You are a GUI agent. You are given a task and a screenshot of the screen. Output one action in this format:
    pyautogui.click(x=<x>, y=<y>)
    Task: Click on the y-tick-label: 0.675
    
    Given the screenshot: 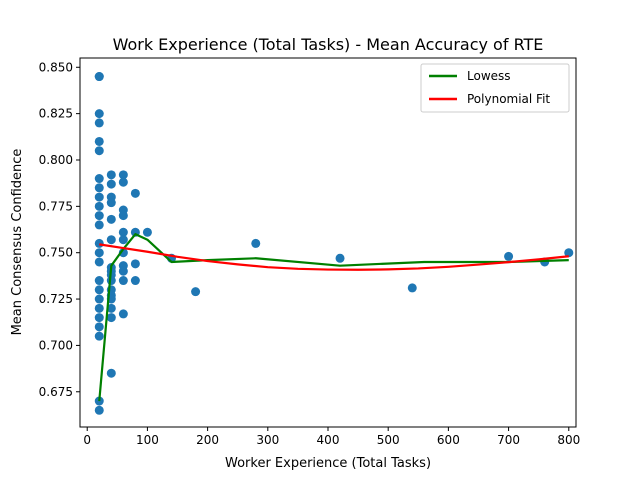 What is the action you would take?
    pyautogui.click(x=56, y=392)
    